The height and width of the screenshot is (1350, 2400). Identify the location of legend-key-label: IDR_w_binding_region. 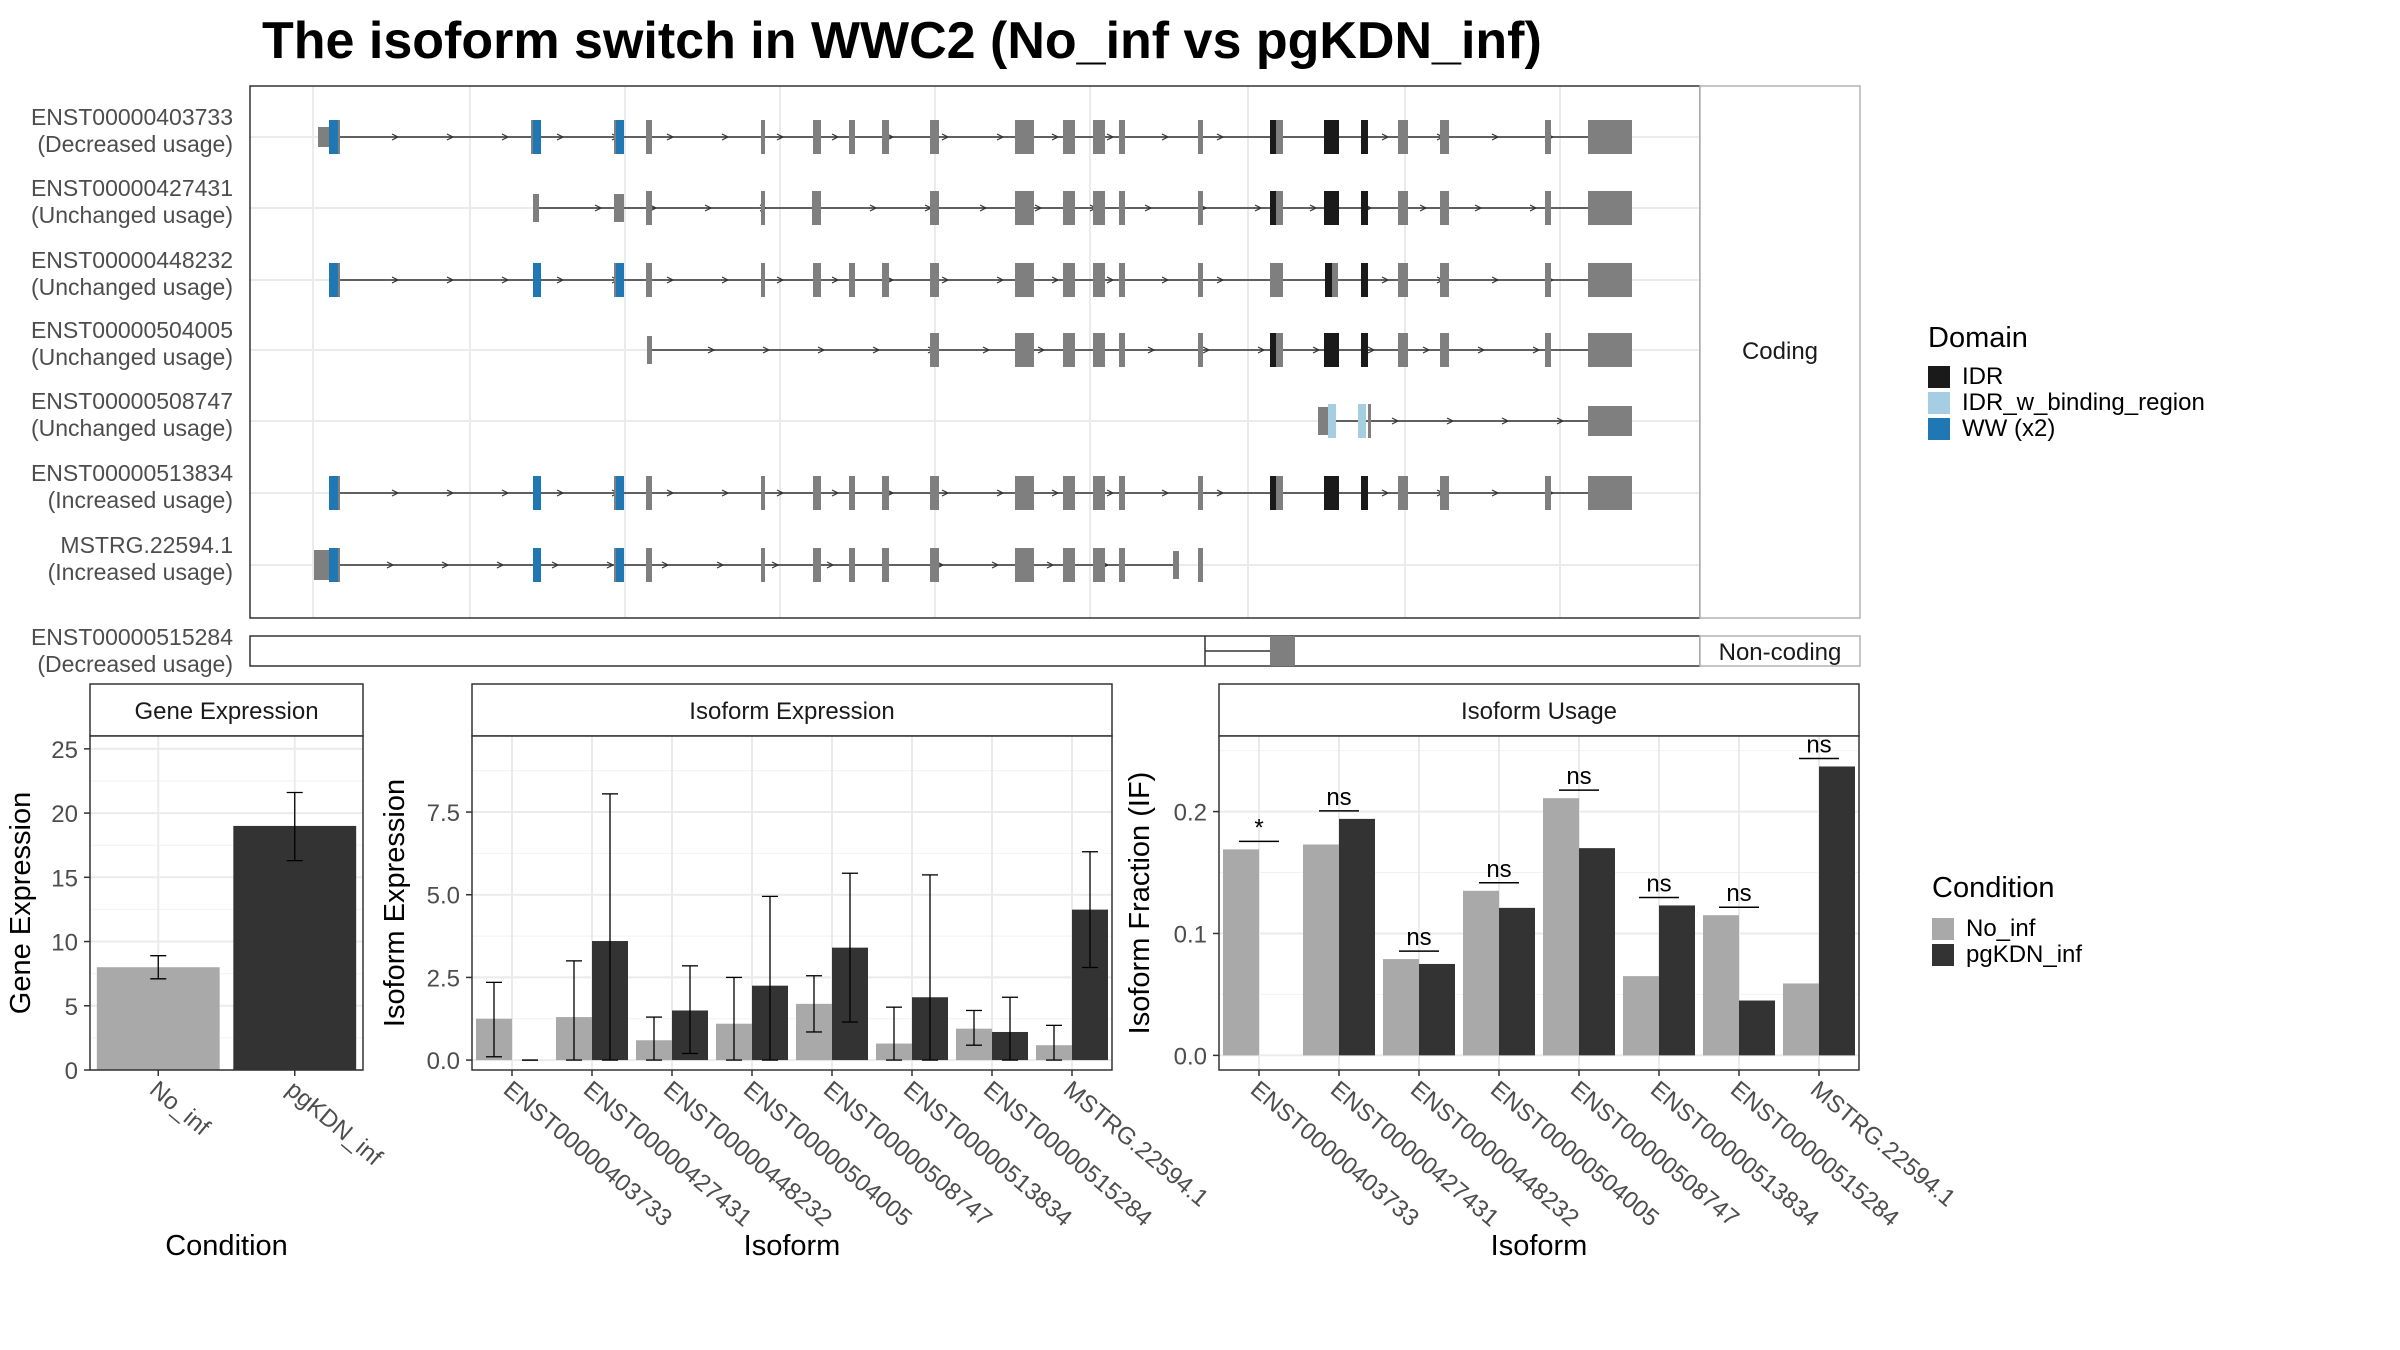
(2083, 402).